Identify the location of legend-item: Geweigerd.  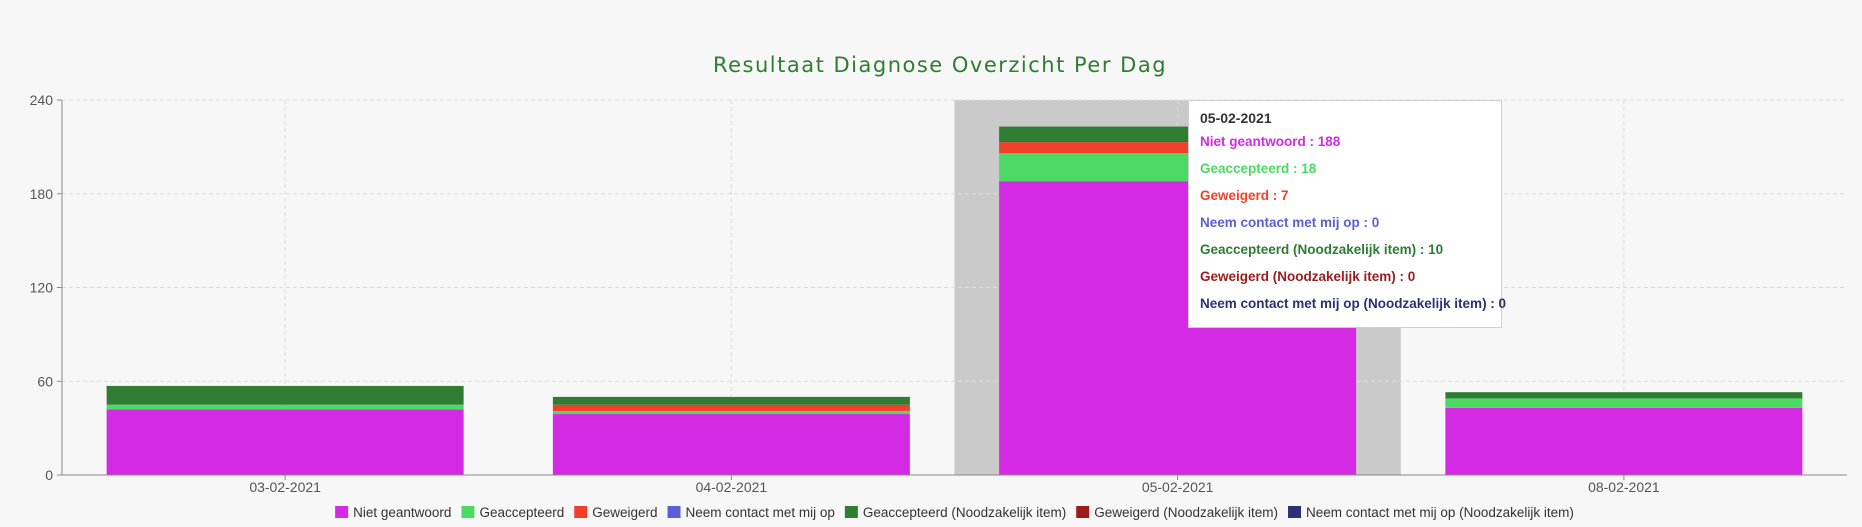
(616, 512).